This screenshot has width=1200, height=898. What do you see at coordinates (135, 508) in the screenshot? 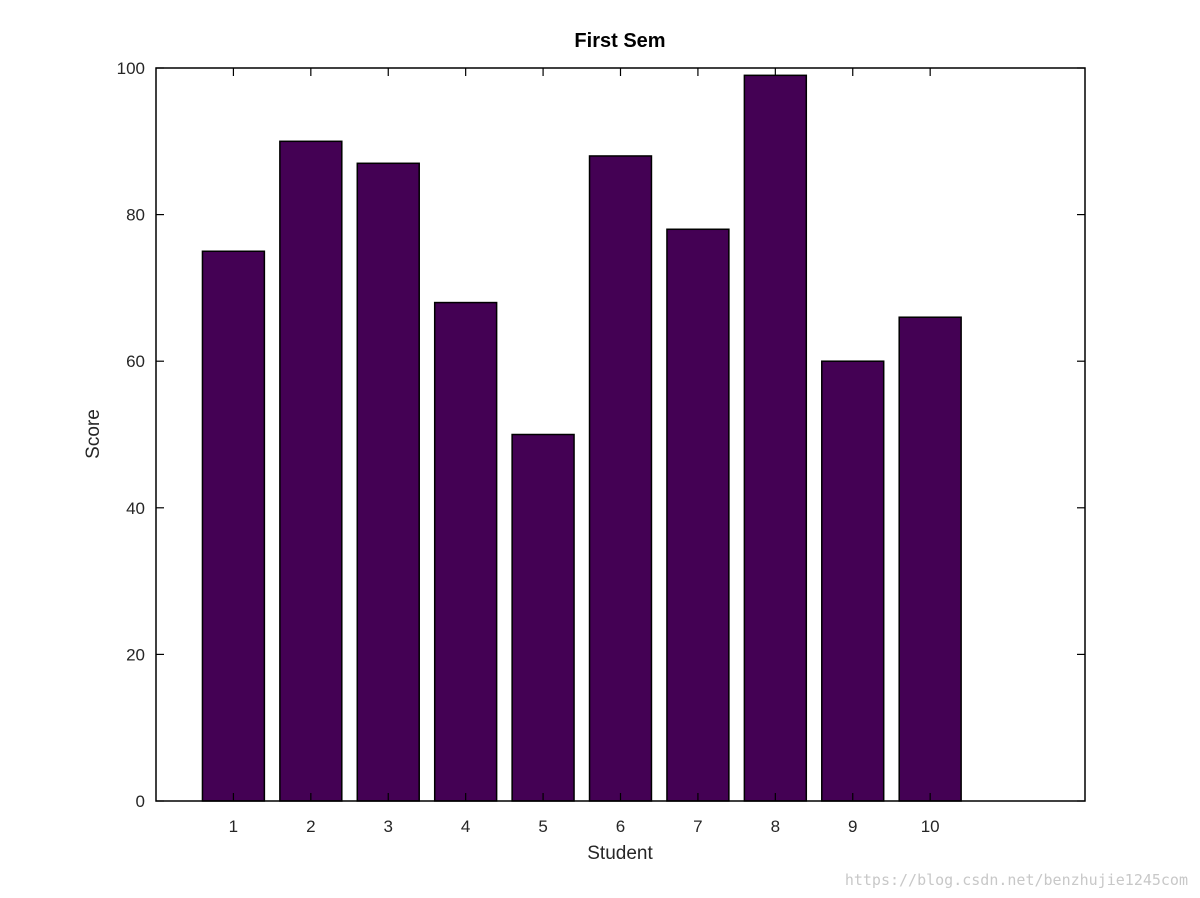
I see `y-tick-label: 40` at bounding box center [135, 508].